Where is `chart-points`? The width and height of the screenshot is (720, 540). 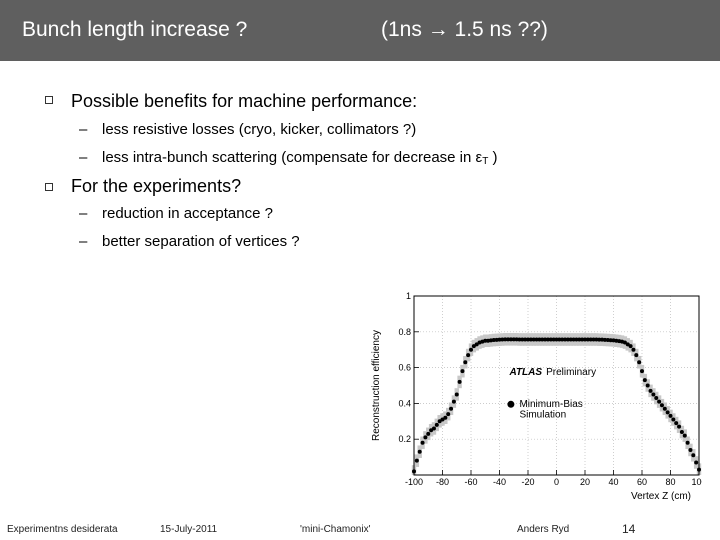
chart-points is located at coordinates (556, 405).